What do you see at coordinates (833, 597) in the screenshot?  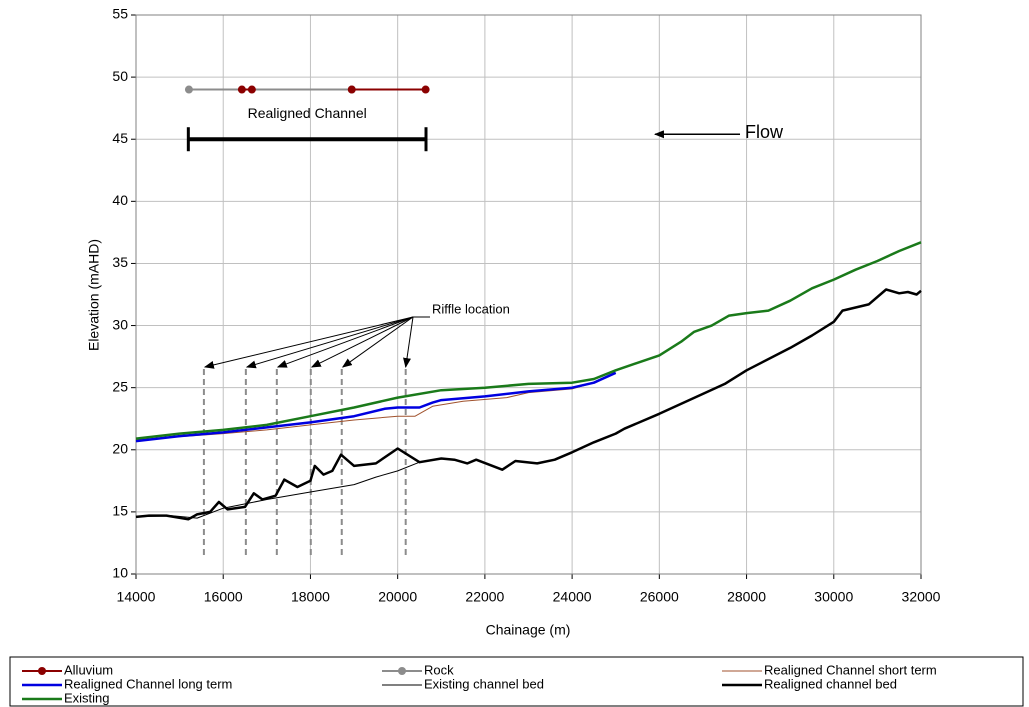 I see `x-tick-label: 30000` at bounding box center [833, 597].